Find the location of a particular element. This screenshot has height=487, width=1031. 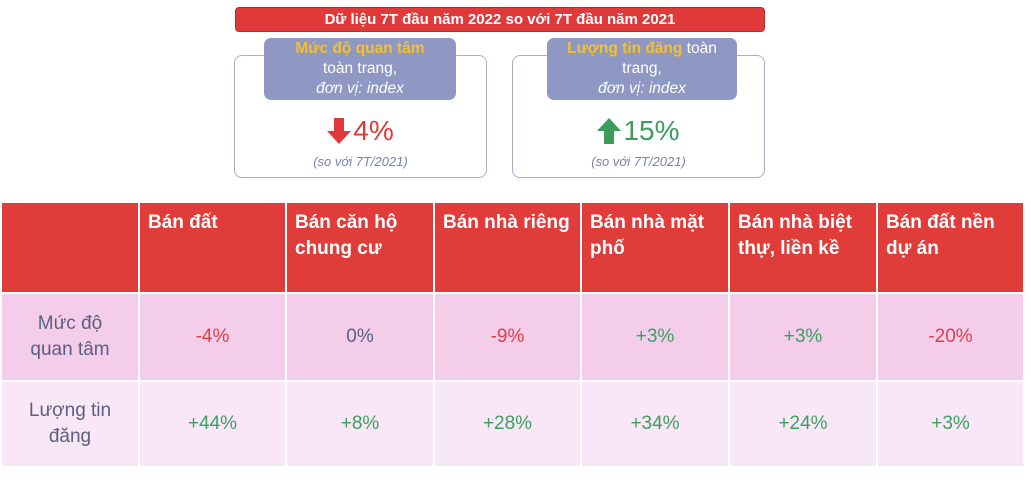

column-header: Bán đất is located at coordinates (212, 247).